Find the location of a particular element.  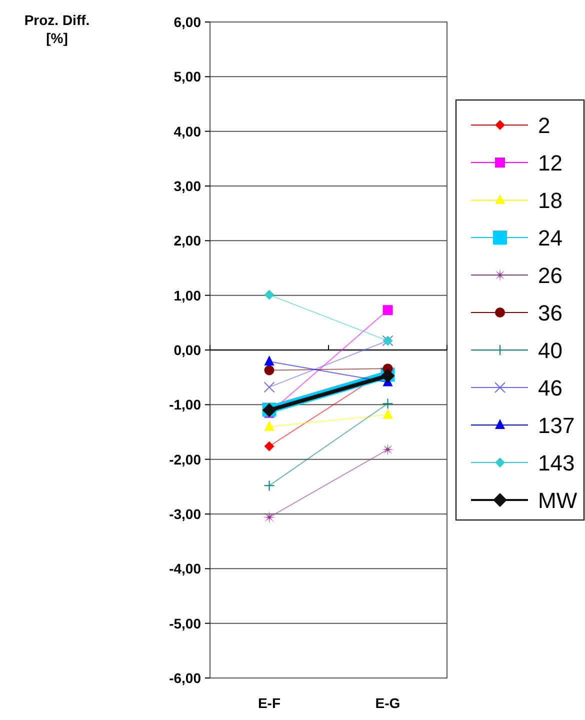

y-tick-label: 4,00 is located at coordinates (188, 131).